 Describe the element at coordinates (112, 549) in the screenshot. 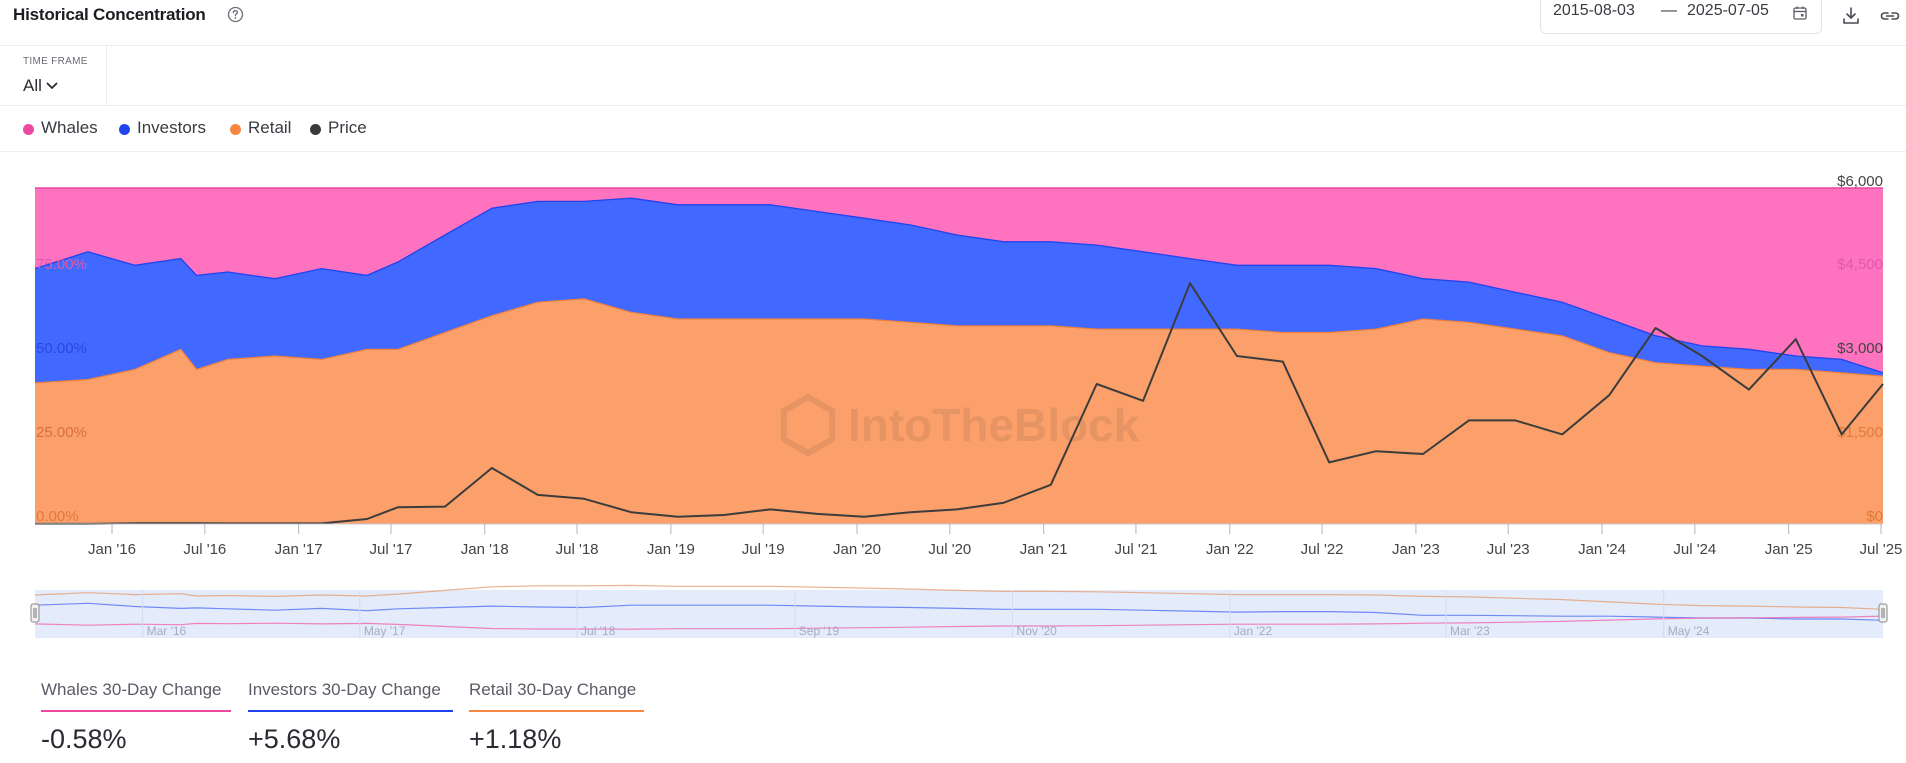

I see `x-tick-label: Jan '16` at that location.